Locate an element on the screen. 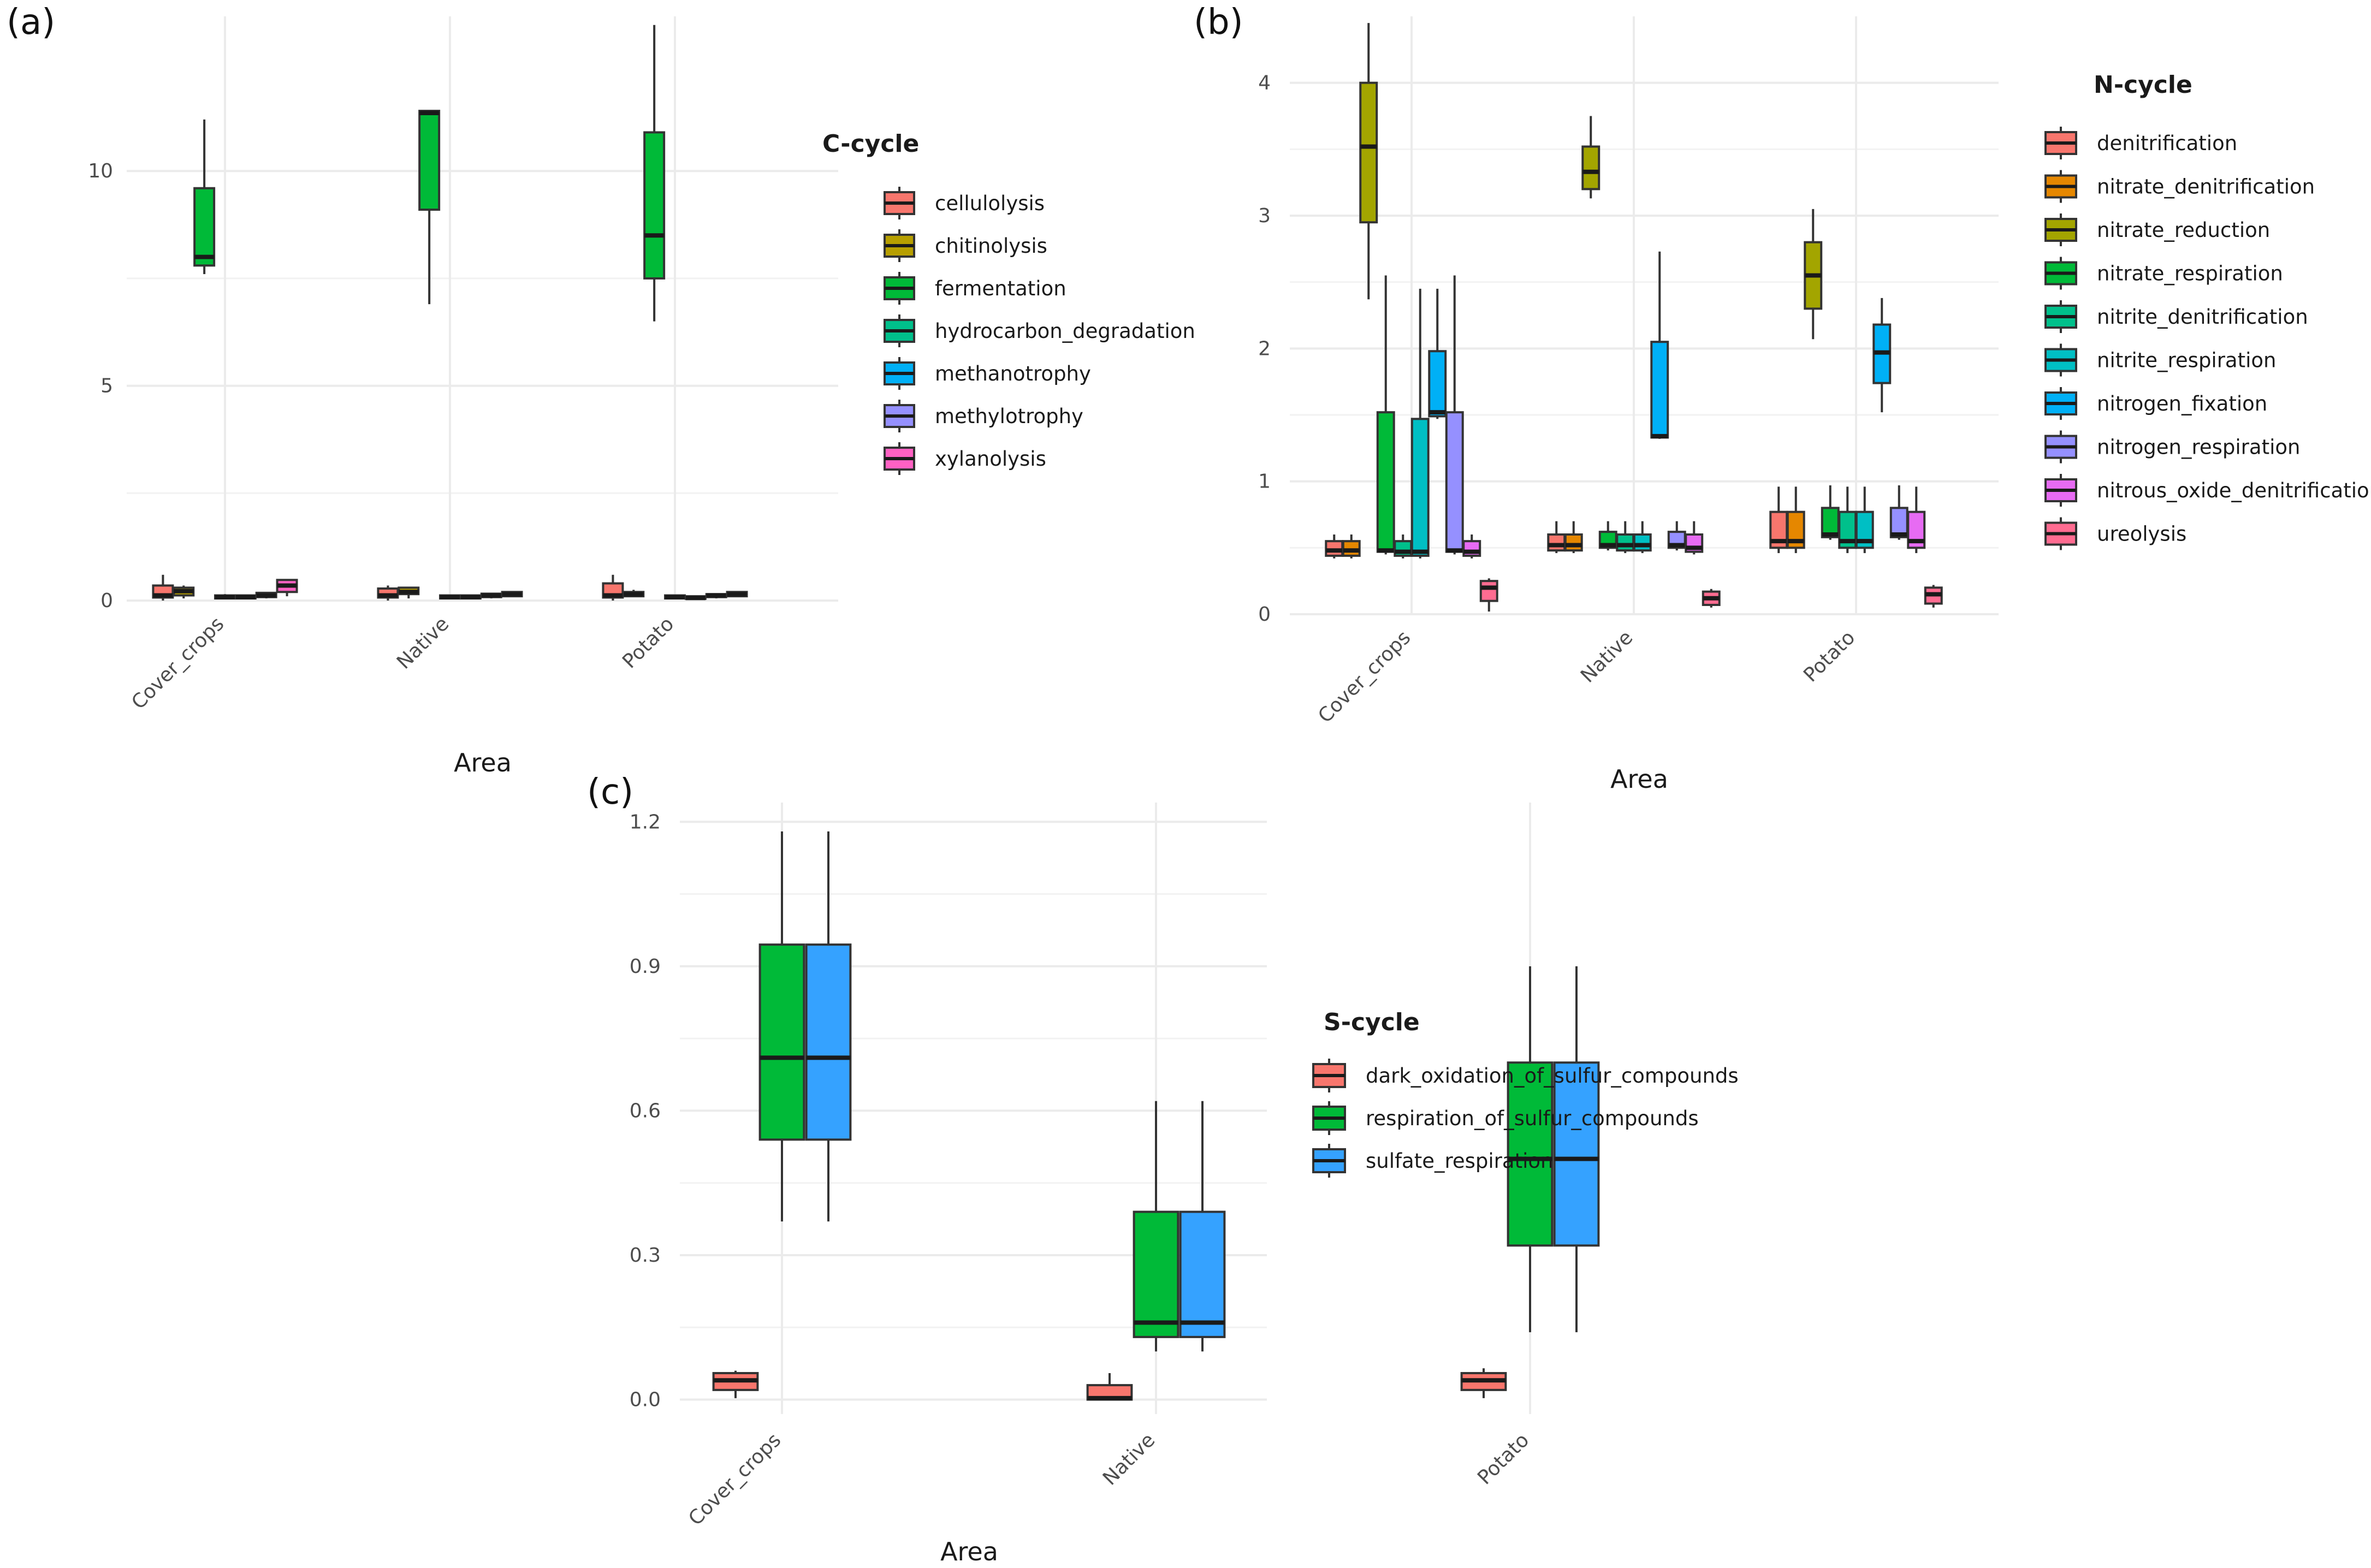  box-nitrogen_respiration-Cover_crops is located at coordinates (1454, 415).